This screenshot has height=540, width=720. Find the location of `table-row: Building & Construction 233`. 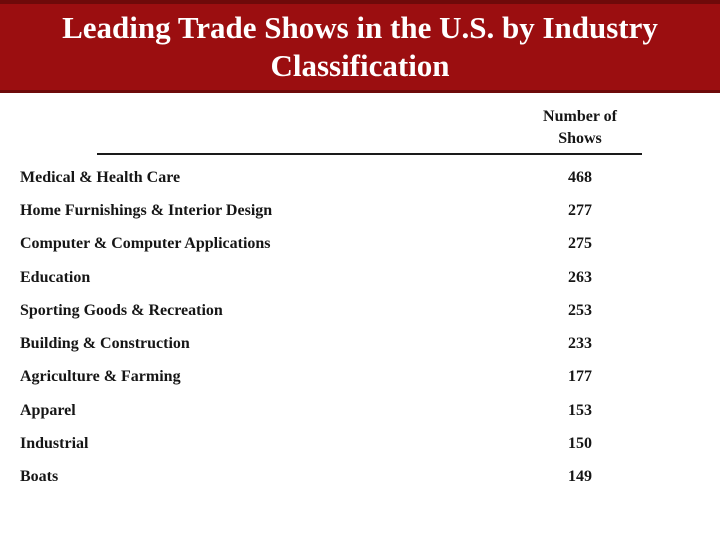

table-row: Building & Construction 233 is located at coordinates (360, 343).